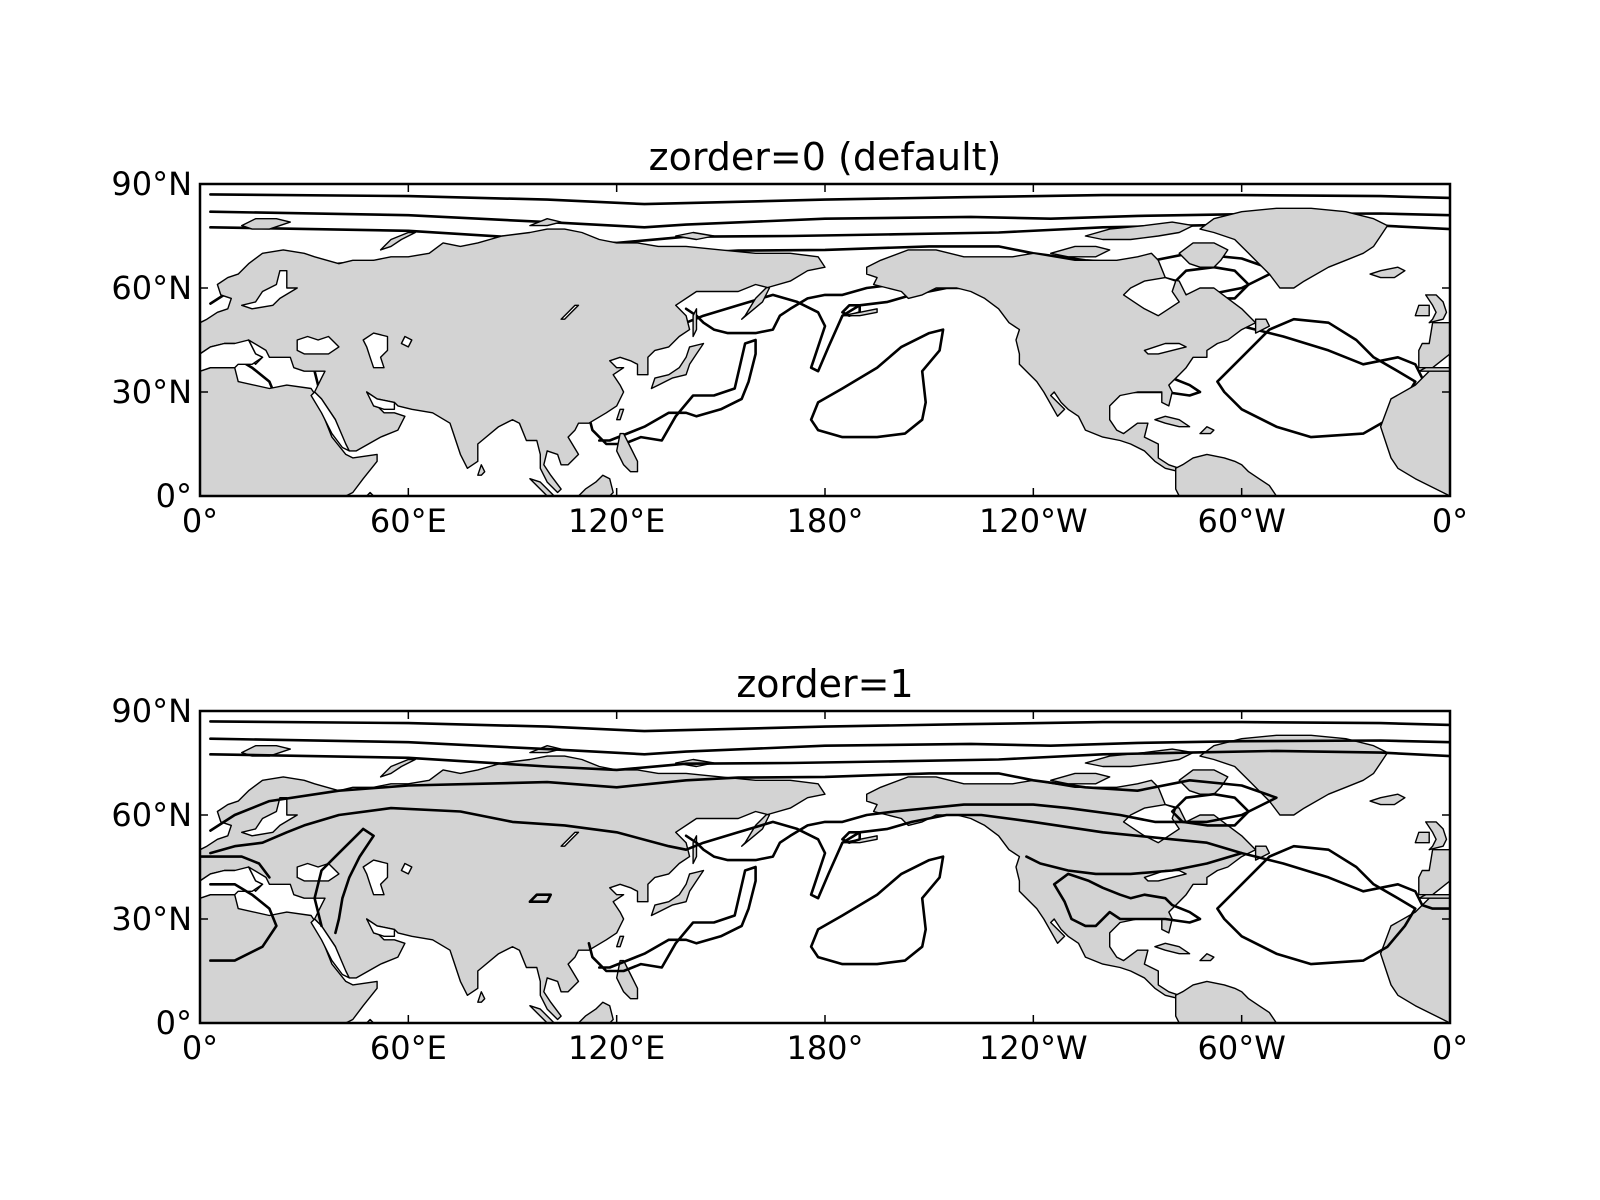 This screenshot has height=1200, width=1600. Describe the element at coordinates (406, 868) in the screenshot. I see `water-aral-sea` at that location.